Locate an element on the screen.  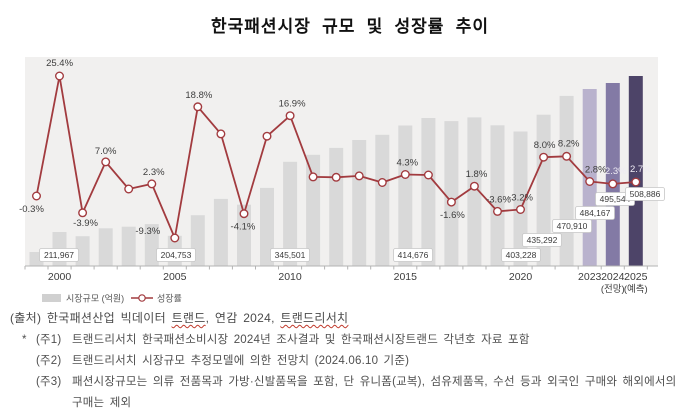
bar-2024 is located at coordinates (612, 174).